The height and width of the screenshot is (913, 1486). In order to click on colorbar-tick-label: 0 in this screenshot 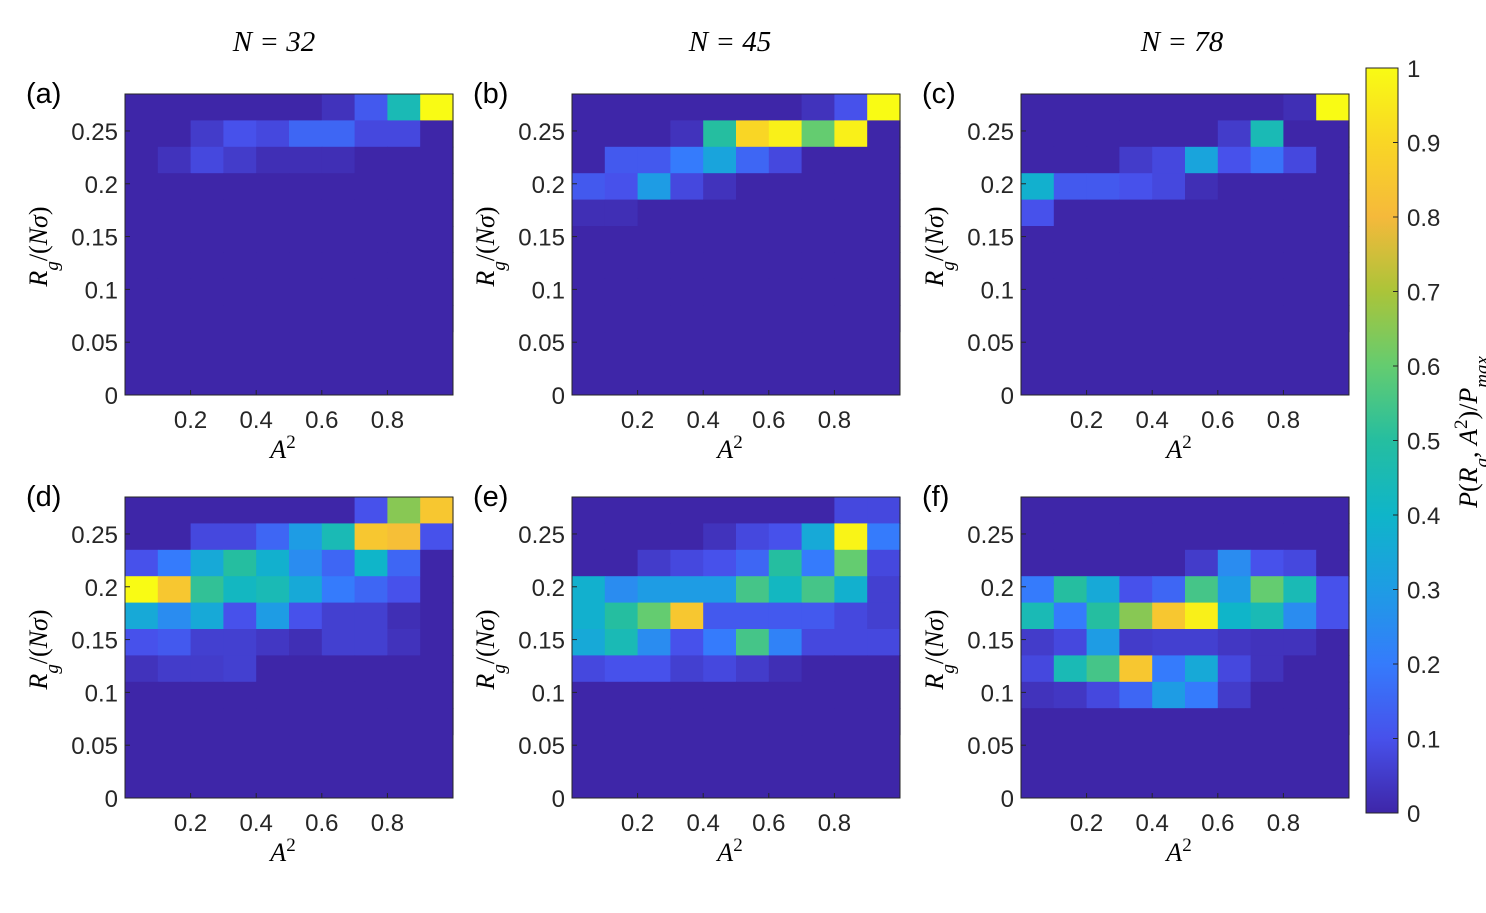, I will do `click(1413, 814)`.